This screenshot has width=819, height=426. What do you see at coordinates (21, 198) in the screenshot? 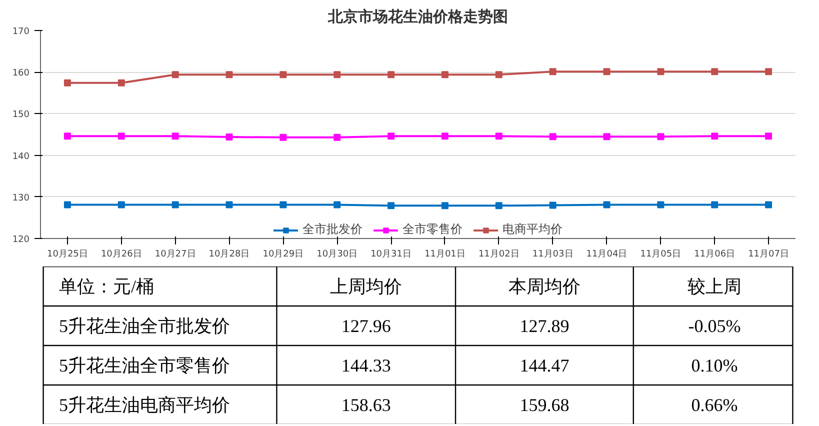
I see `y-tick-label: 130` at bounding box center [21, 198].